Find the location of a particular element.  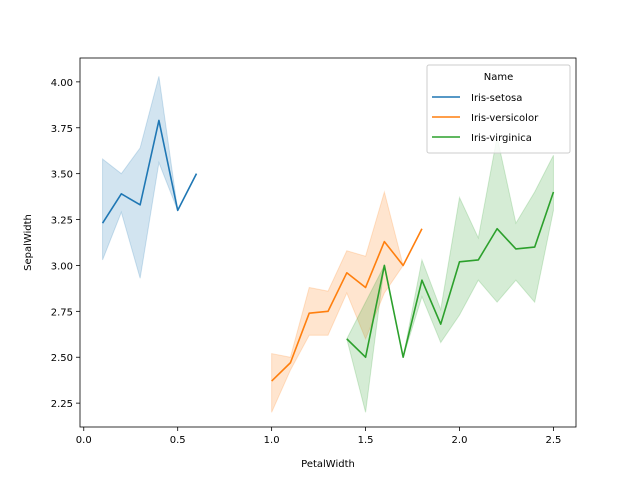

x-axis-label: PetalWidth is located at coordinates (328, 464).